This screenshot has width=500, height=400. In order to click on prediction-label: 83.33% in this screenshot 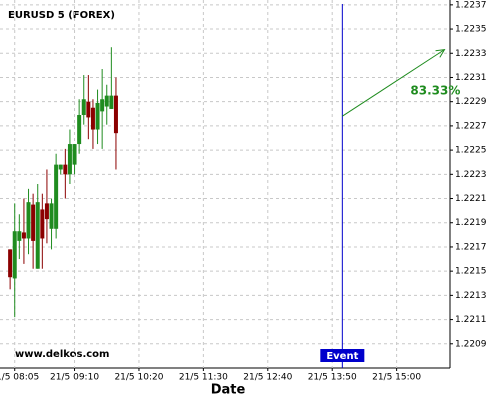, I will do `click(435, 90)`.